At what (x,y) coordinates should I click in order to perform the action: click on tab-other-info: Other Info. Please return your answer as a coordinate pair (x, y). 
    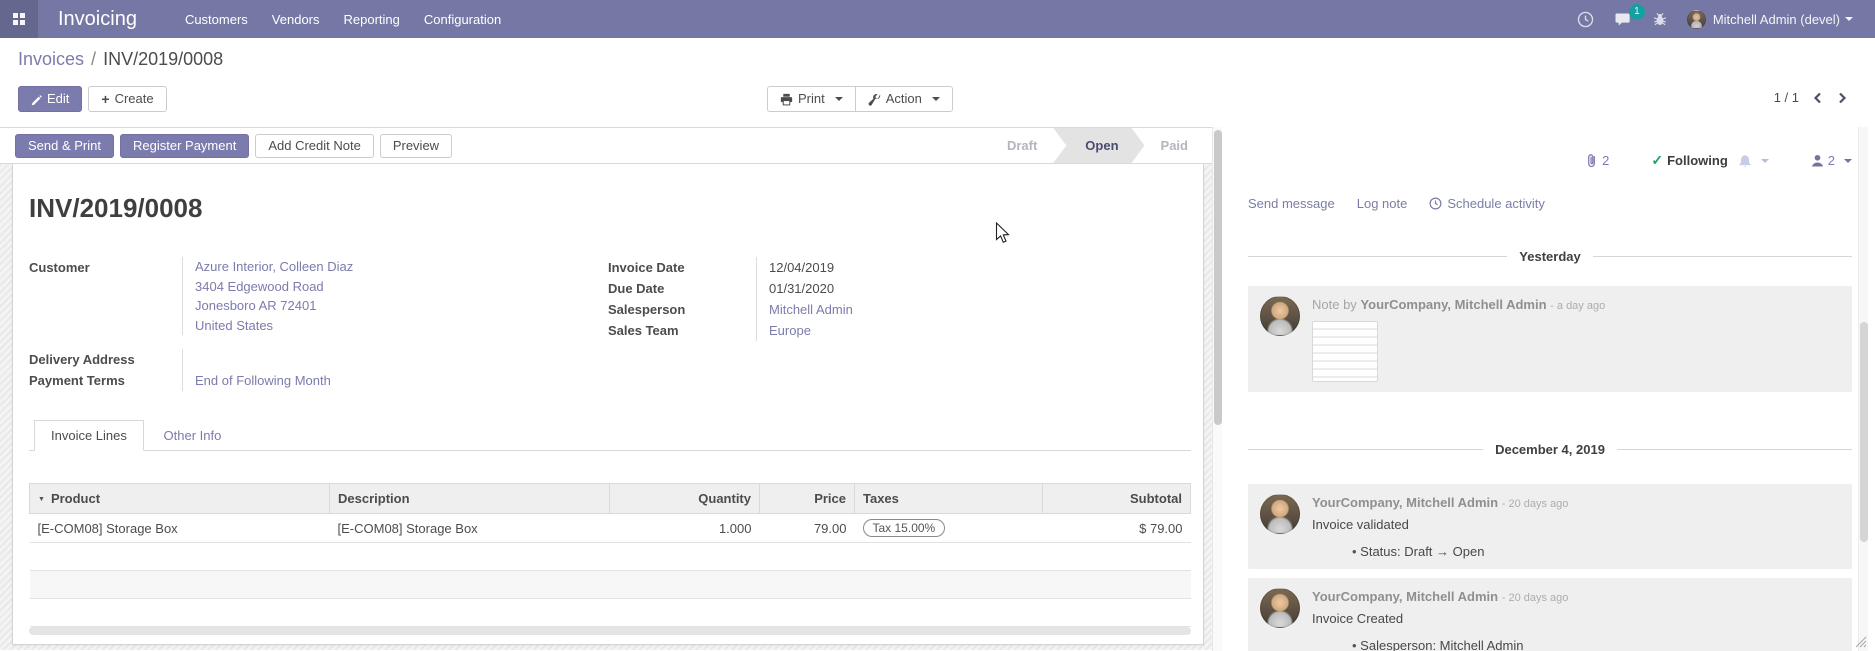
    Looking at the image, I should click on (192, 435).